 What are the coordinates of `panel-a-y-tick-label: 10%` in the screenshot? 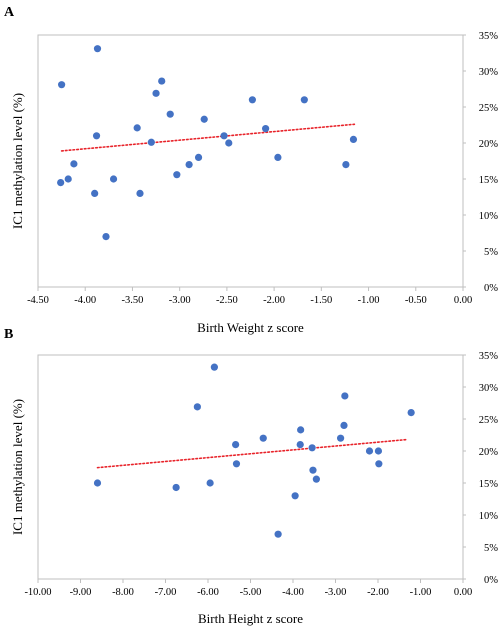 It's located at (489, 216).